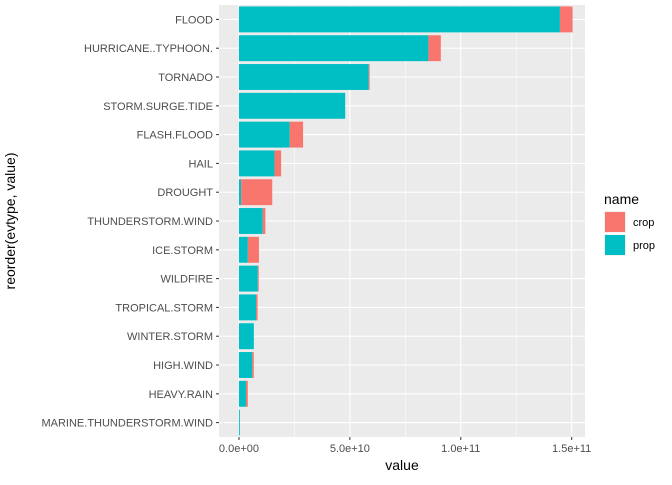 The image size is (672, 485). Describe the element at coordinates (250, 221) in the screenshot. I see `bar-prop-thunderstorm-wind` at that location.